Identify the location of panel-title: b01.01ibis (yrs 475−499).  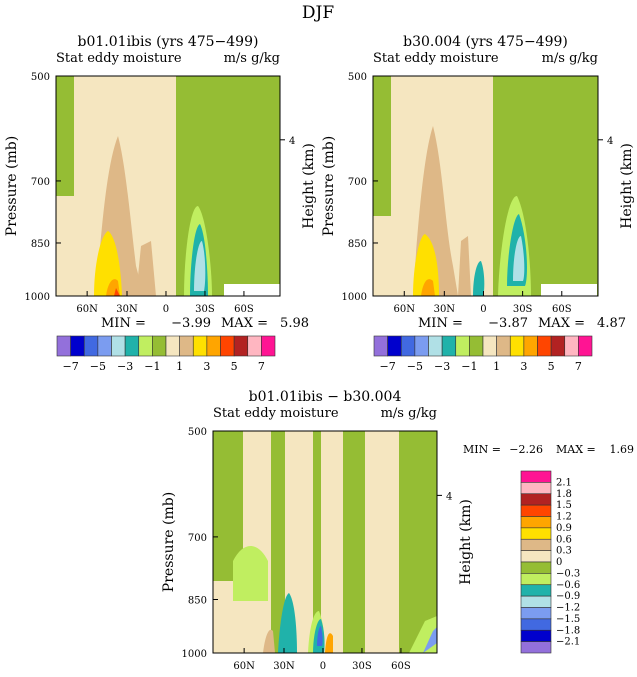
(168, 42).